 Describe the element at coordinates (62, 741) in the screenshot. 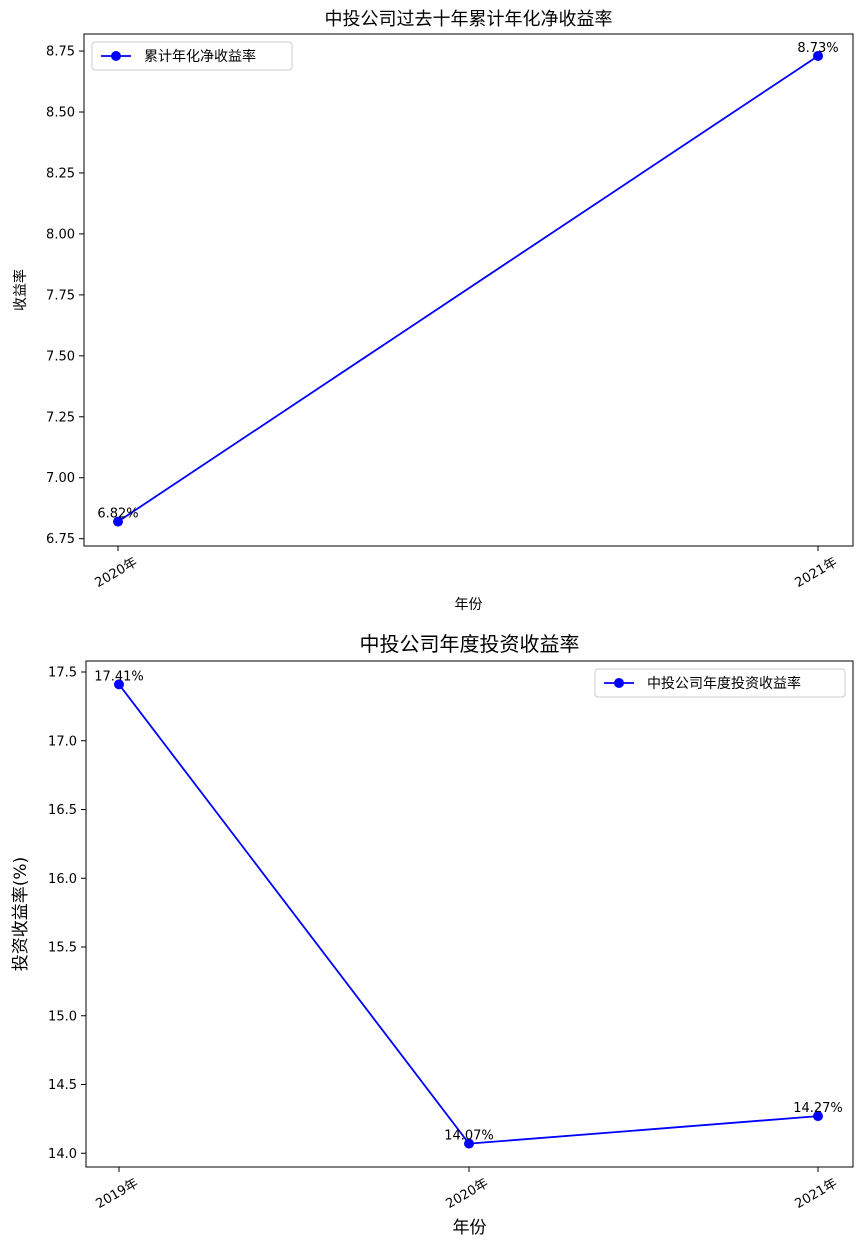

I see `y-tick-label: 17.0` at that location.